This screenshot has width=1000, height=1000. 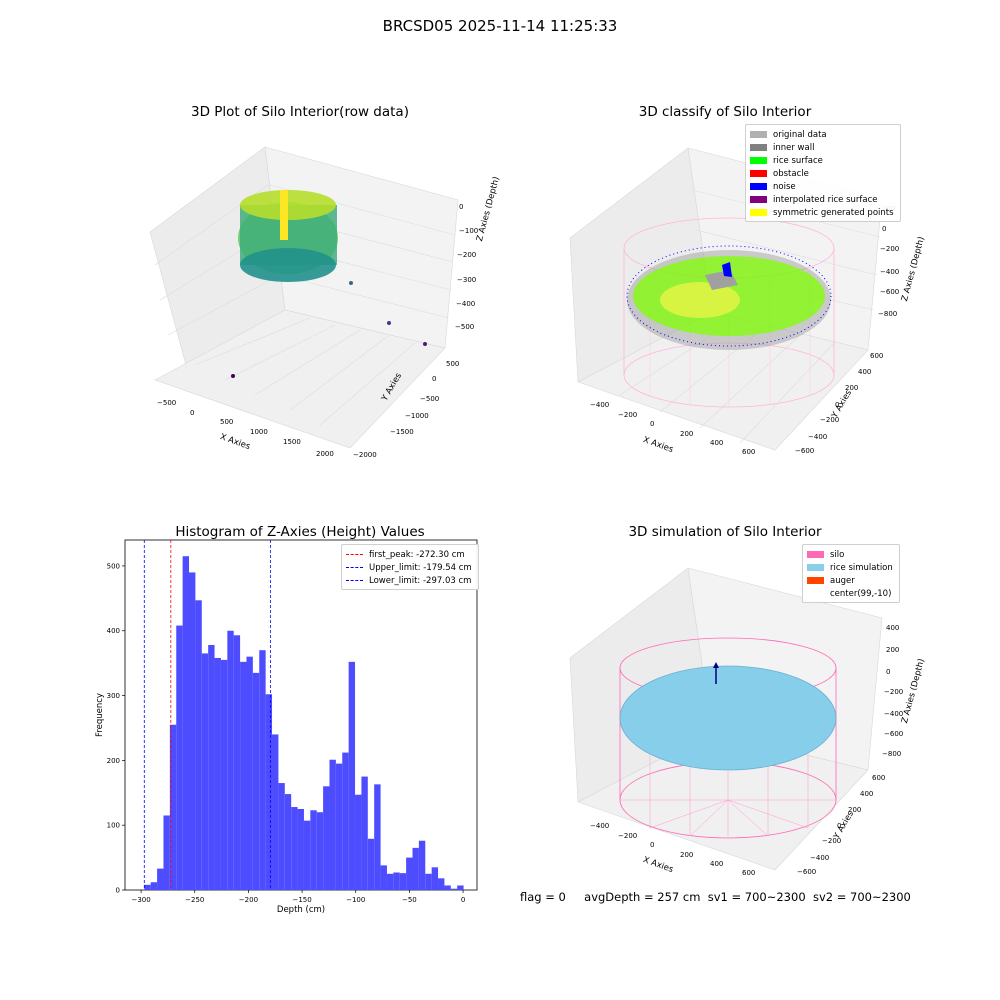 I want to click on x-tick-label: 1000, so click(x=259, y=432).